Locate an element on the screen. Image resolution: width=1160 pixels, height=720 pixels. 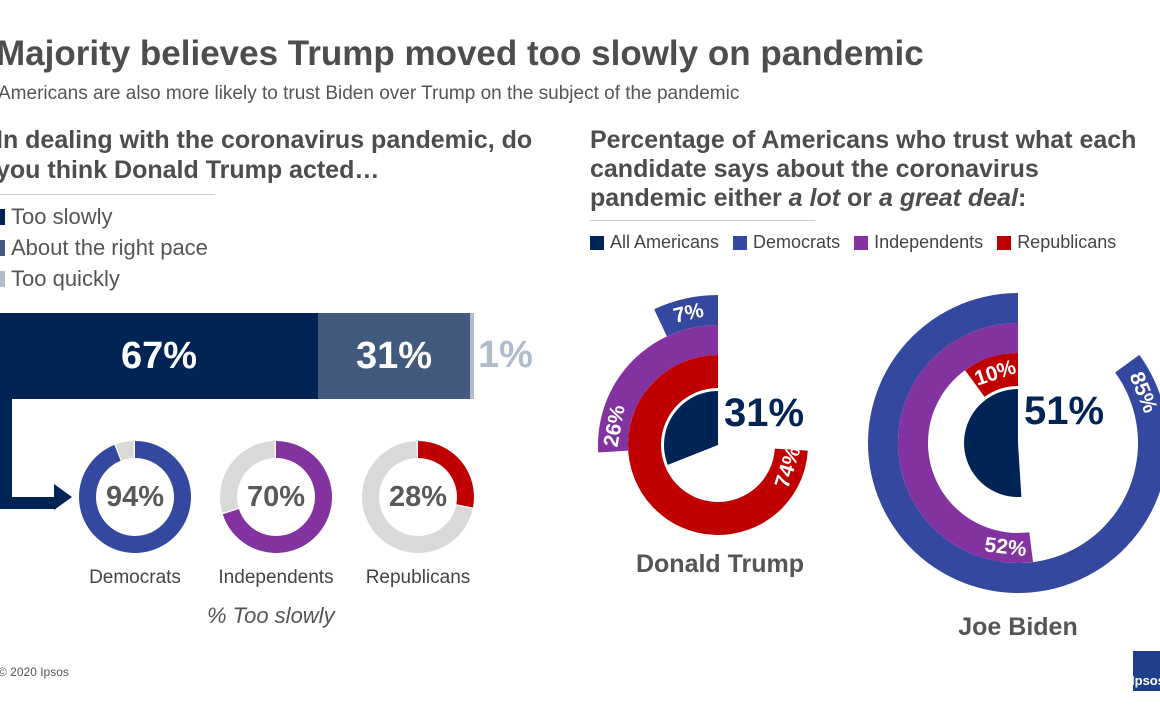
bar-label: 31% is located at coordinates (394, 355).